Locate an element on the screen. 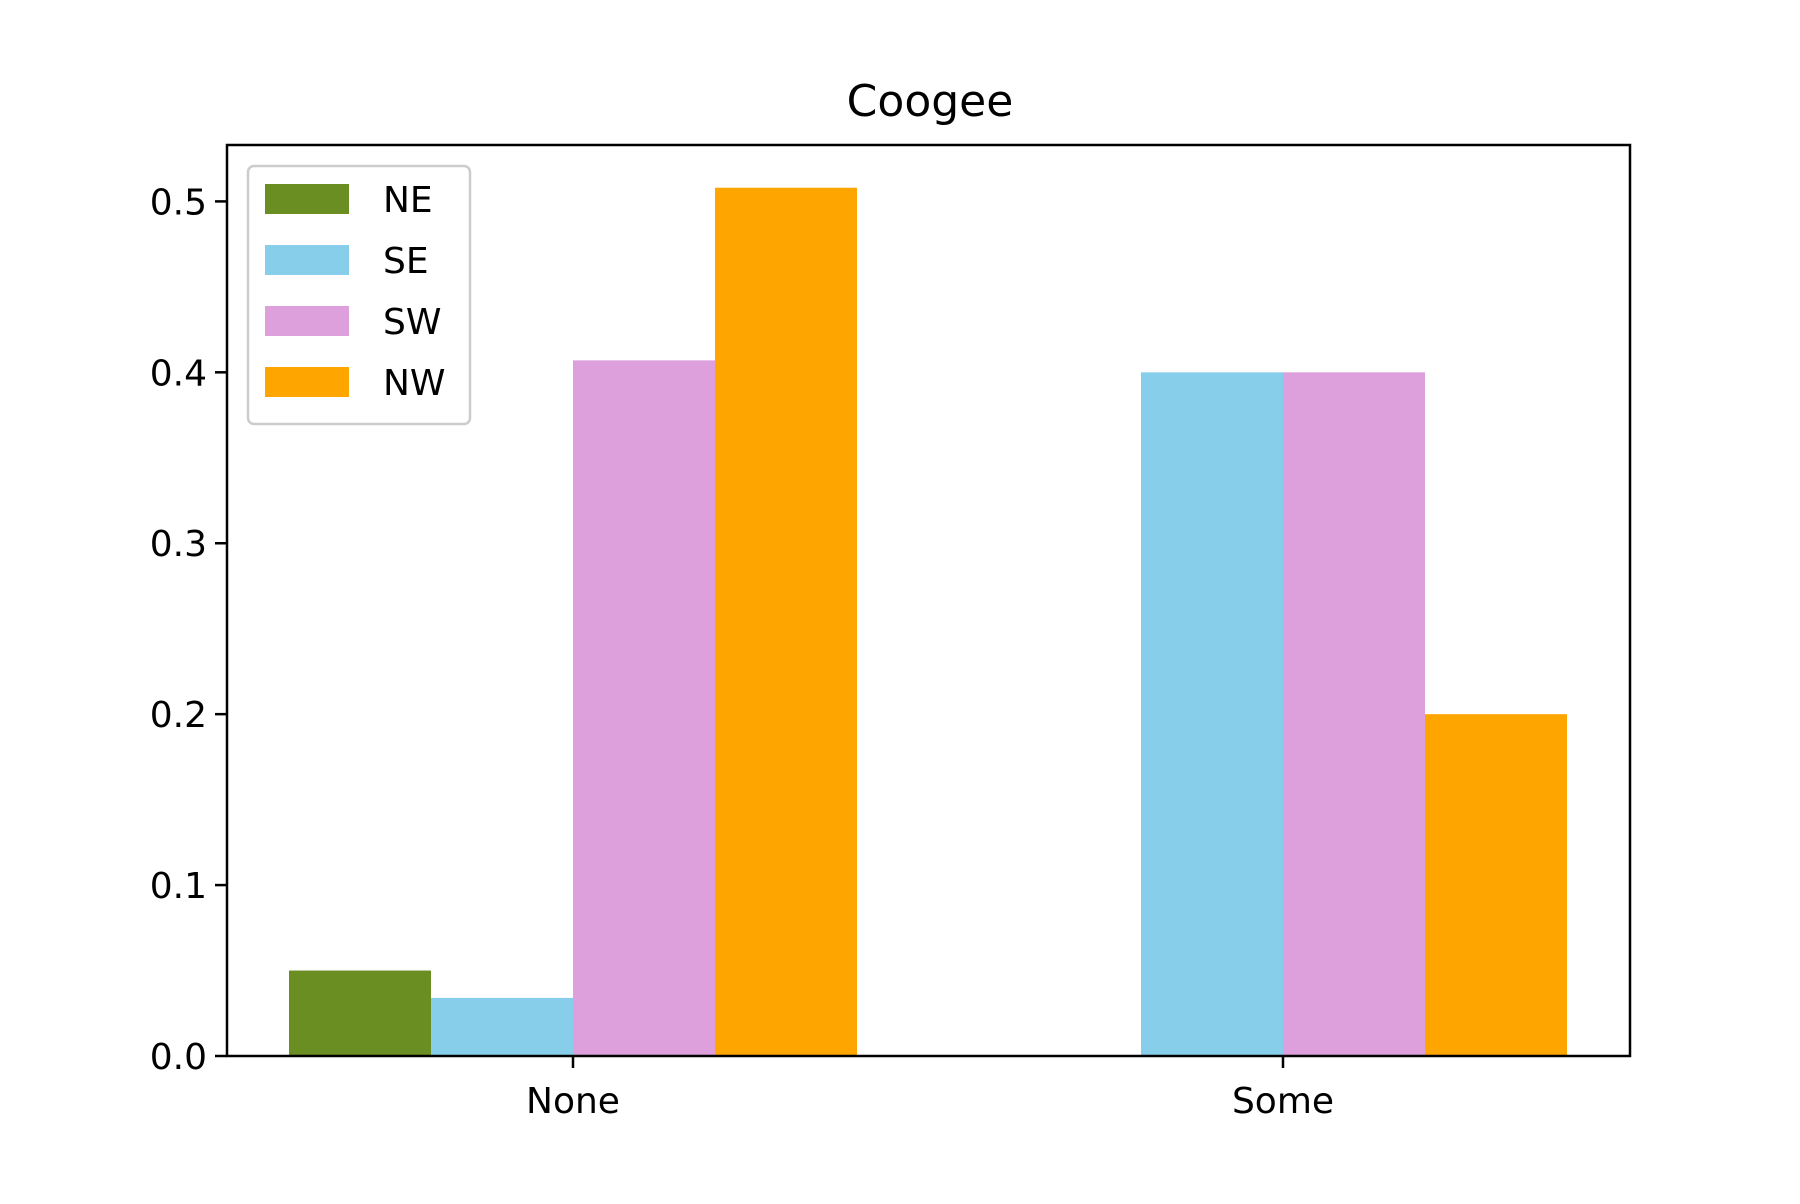  bar-nw-some is located at coordinates (1496, 885).